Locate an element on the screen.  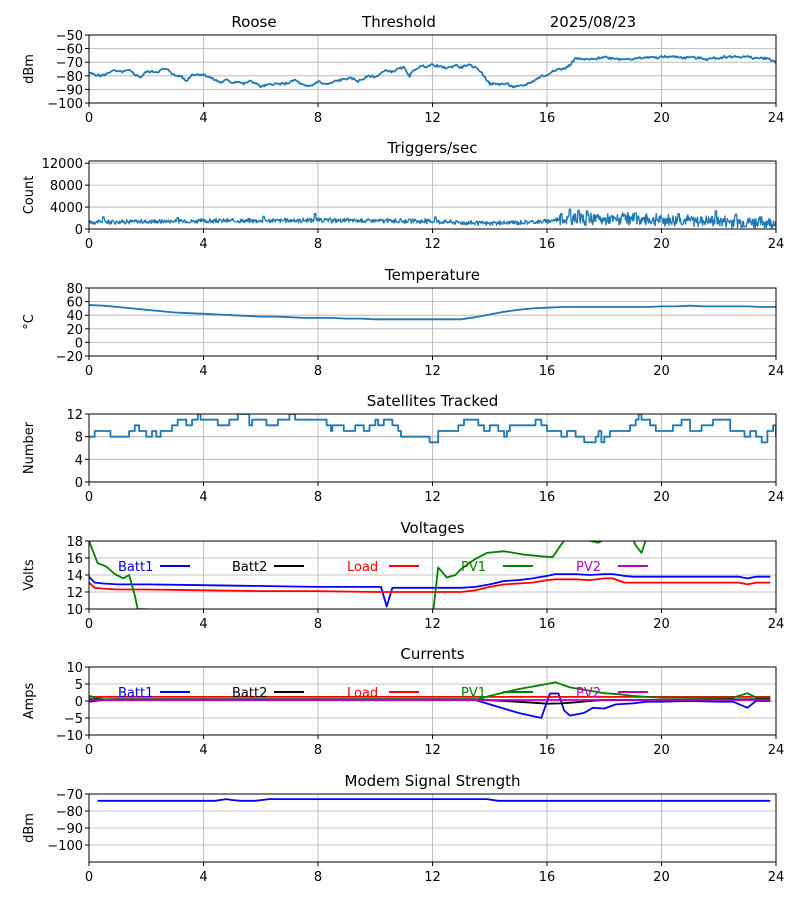
chart-title: Temperature is located at coordinates (432, 275).